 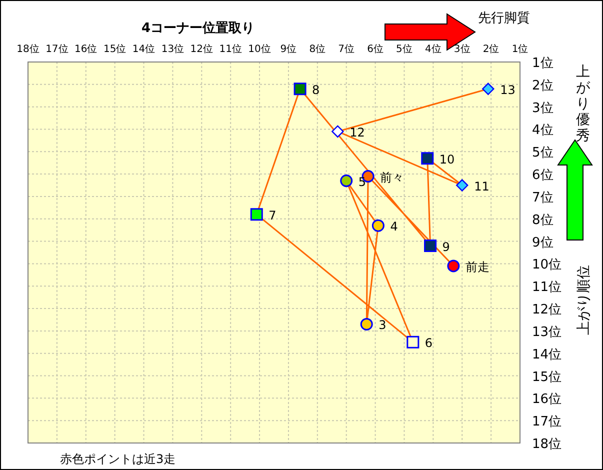 I want to click on annotation: 13, so click(x=508, y=89).